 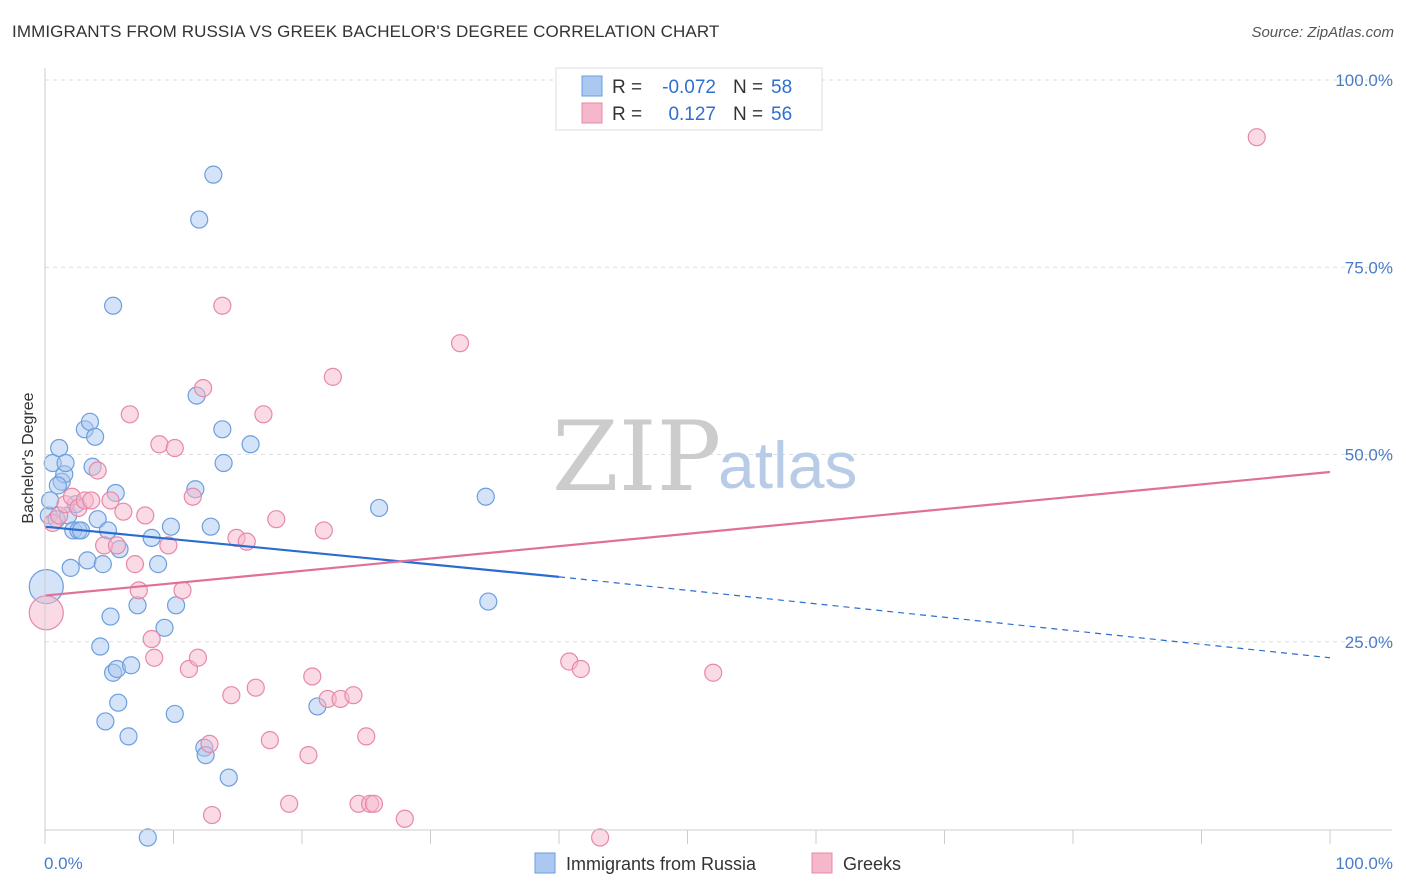 What do you see at coordinates (704, 457) in the screenshot?
I see `watermark: ZIP atlas` at bounding box center [704, 457].